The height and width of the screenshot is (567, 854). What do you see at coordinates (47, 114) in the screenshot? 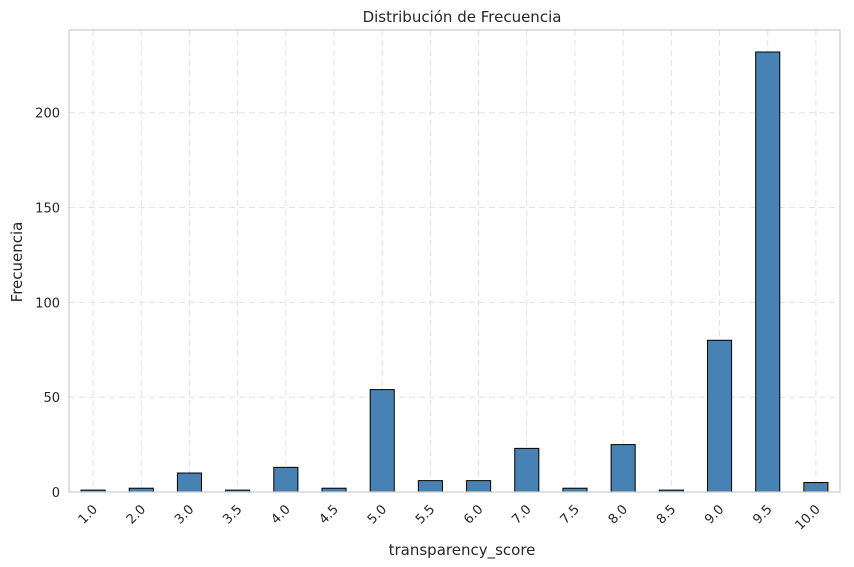
I see `y-tick-label: 200` at bounding box center [47, 114].